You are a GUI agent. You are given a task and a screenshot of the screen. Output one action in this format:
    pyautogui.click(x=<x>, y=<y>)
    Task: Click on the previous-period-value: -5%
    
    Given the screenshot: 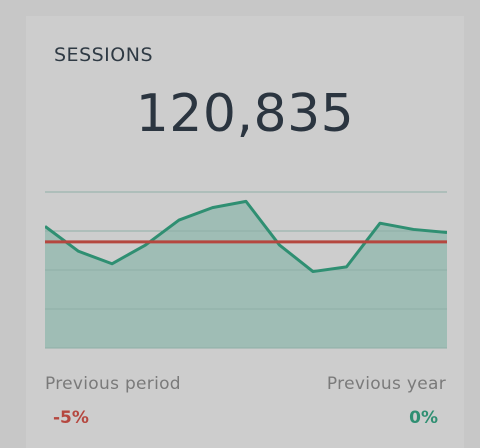 What is the action you would take?
    pyautogui.click(x=71, y=418)
    